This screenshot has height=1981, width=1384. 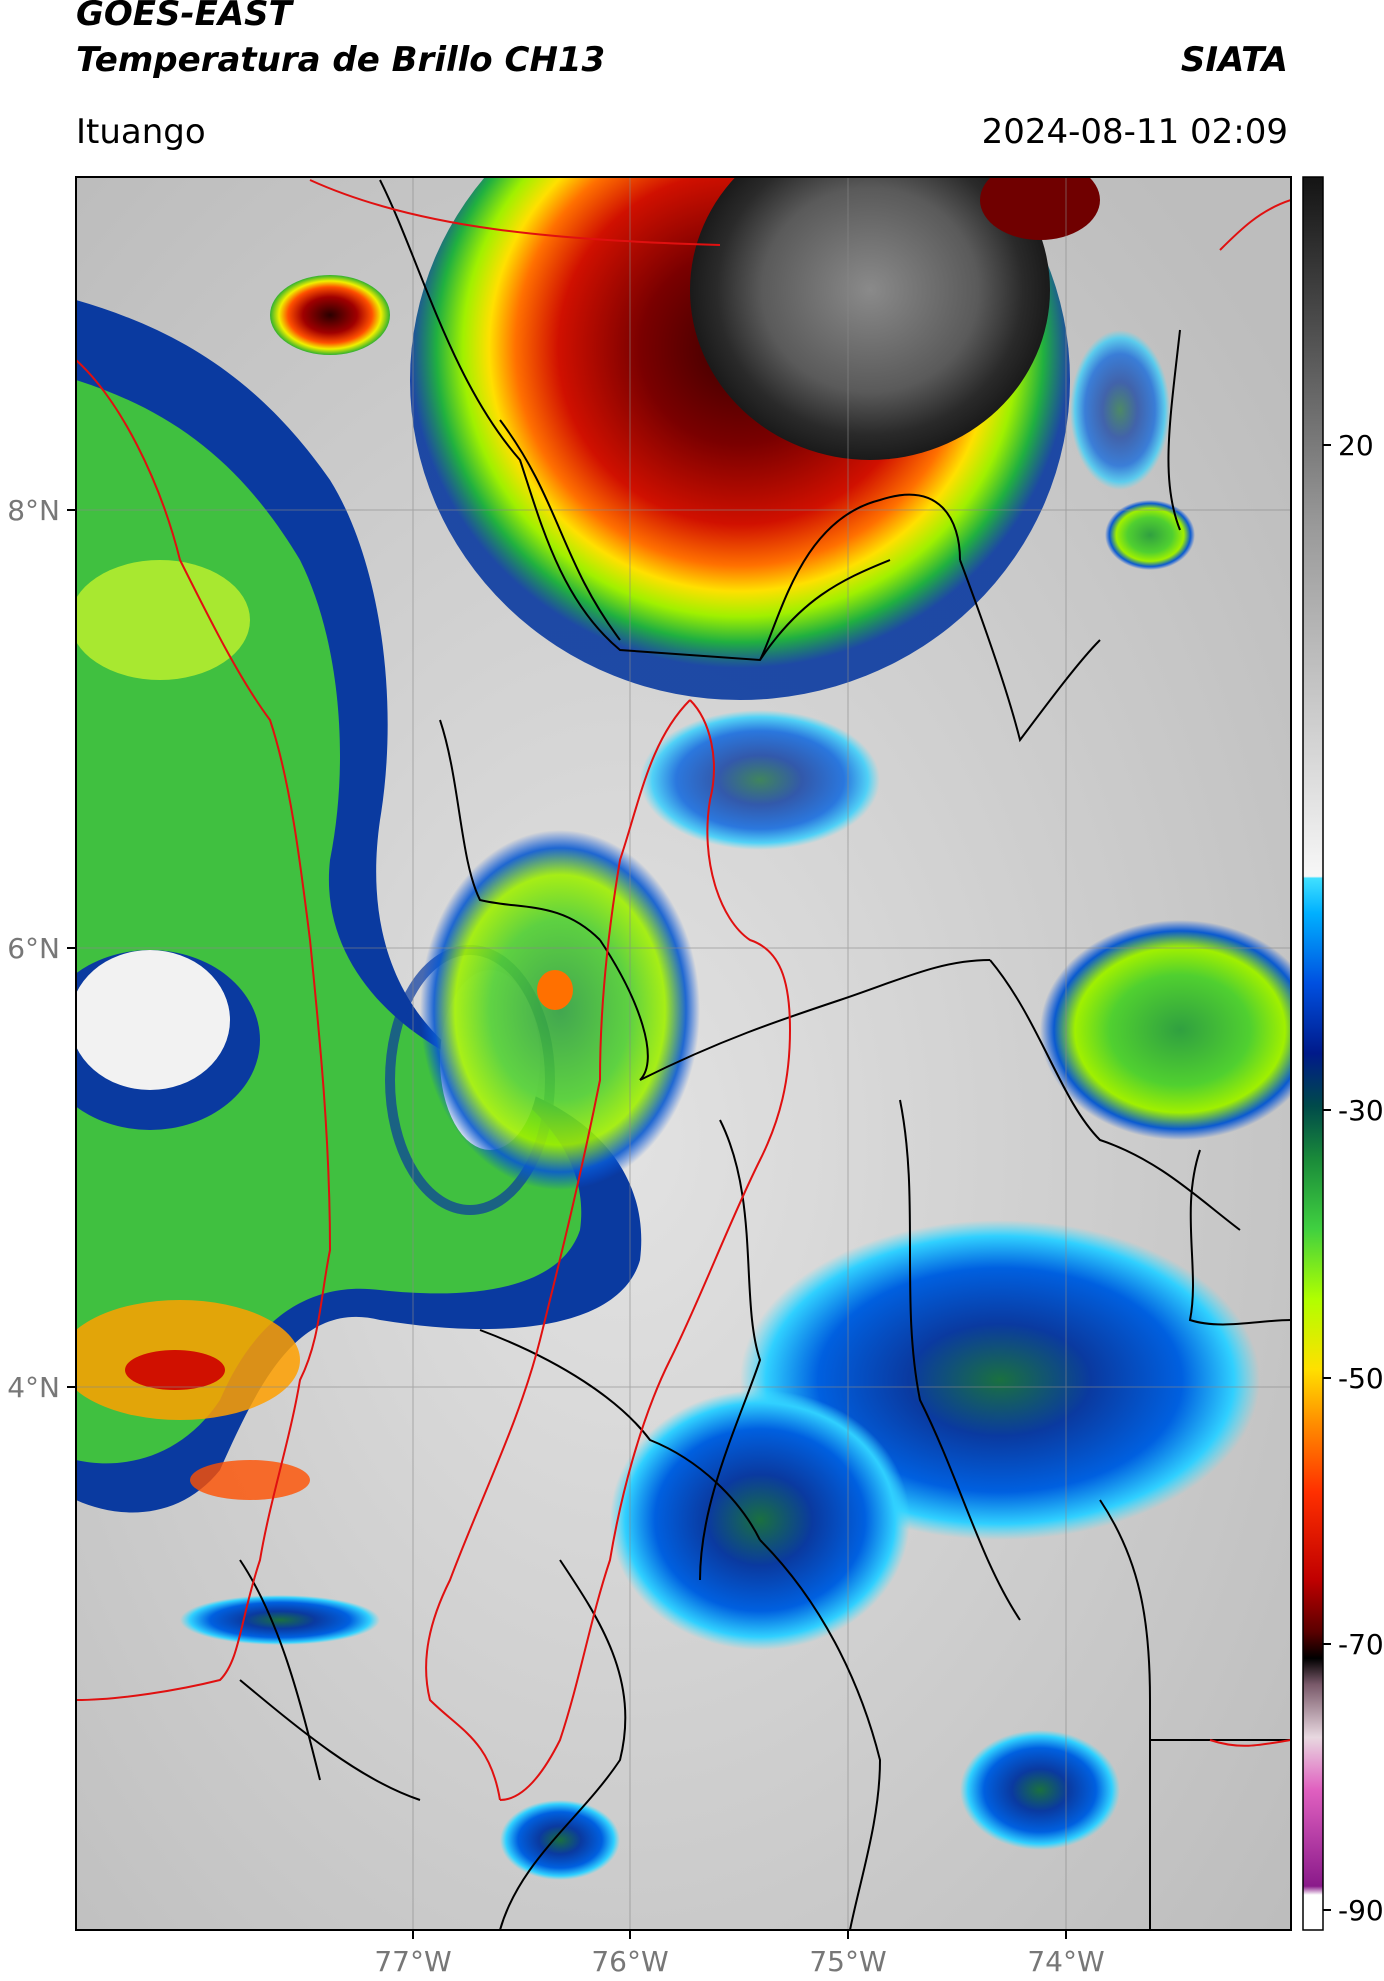 I want to click on location-label: Ituango, so click(x=141, y=132).